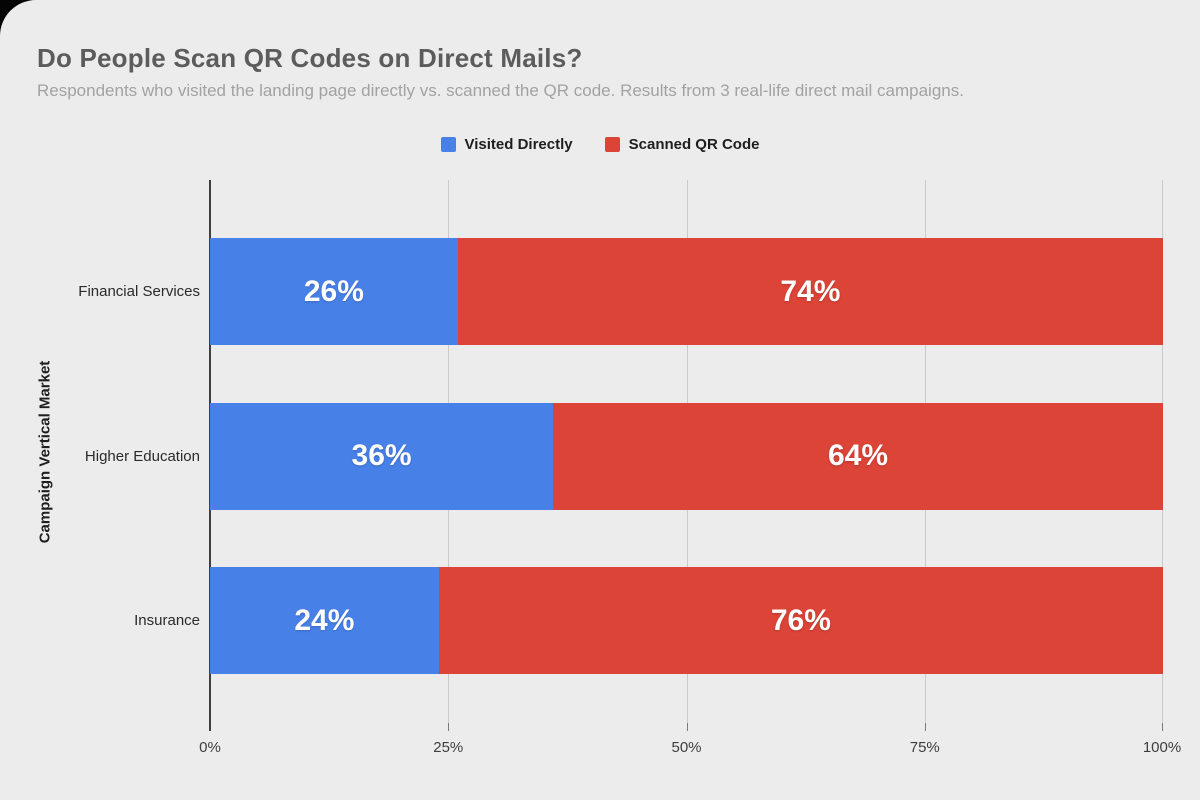 The height and width of the screenshot is (800, 1200). I want to click on x-tick-label: 100%, so click(1162, 747).